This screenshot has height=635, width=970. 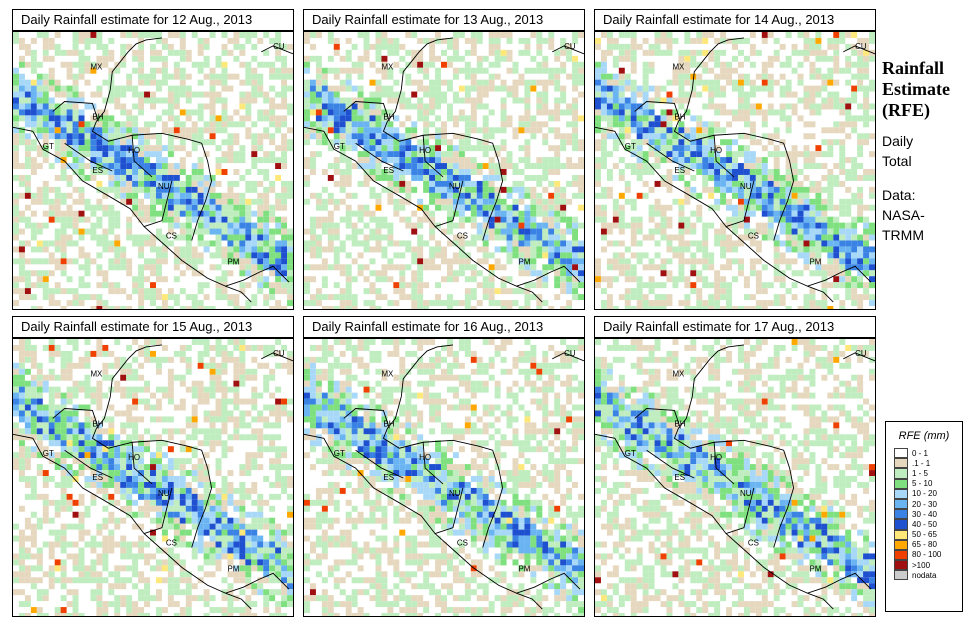 I want to click on legend-title: RFE (mm), so click(x=924, y=436).